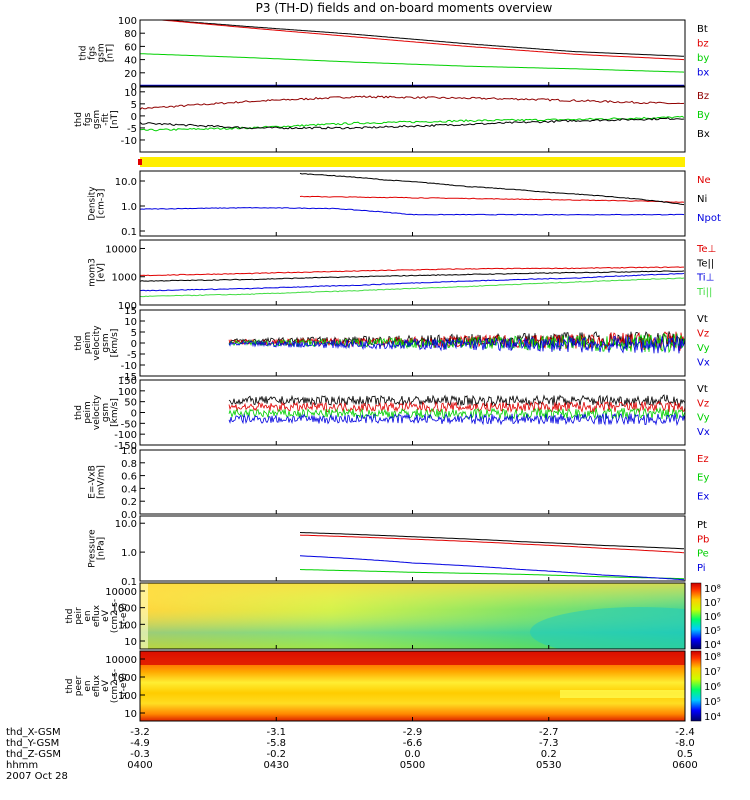 This screenshot has height=800, width=750. I want to click on p2-ylabel: thd fgs gsm -fit [nT], so click(97, 119).